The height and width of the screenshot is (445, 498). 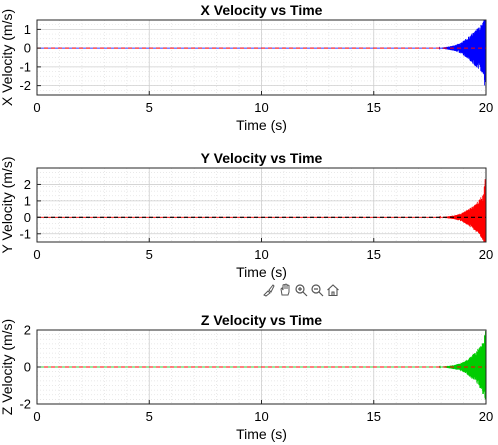 What do you see at coordinates (7, 57) in the screenshot?
I see `y-axis-label: X Velocity (m/s)` at bounding box center [7, 57].